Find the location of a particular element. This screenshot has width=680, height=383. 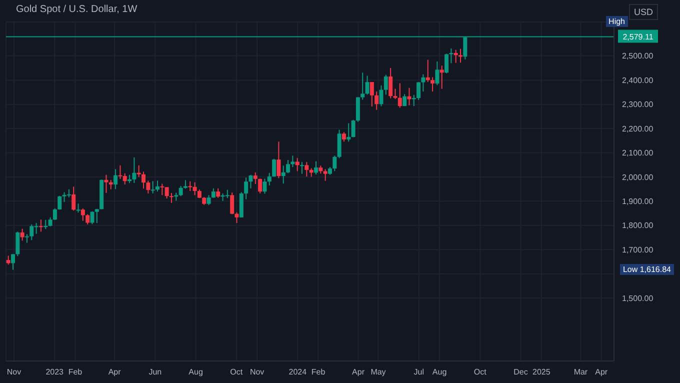

x-tick-label: May is located at coordinates (378, 372).